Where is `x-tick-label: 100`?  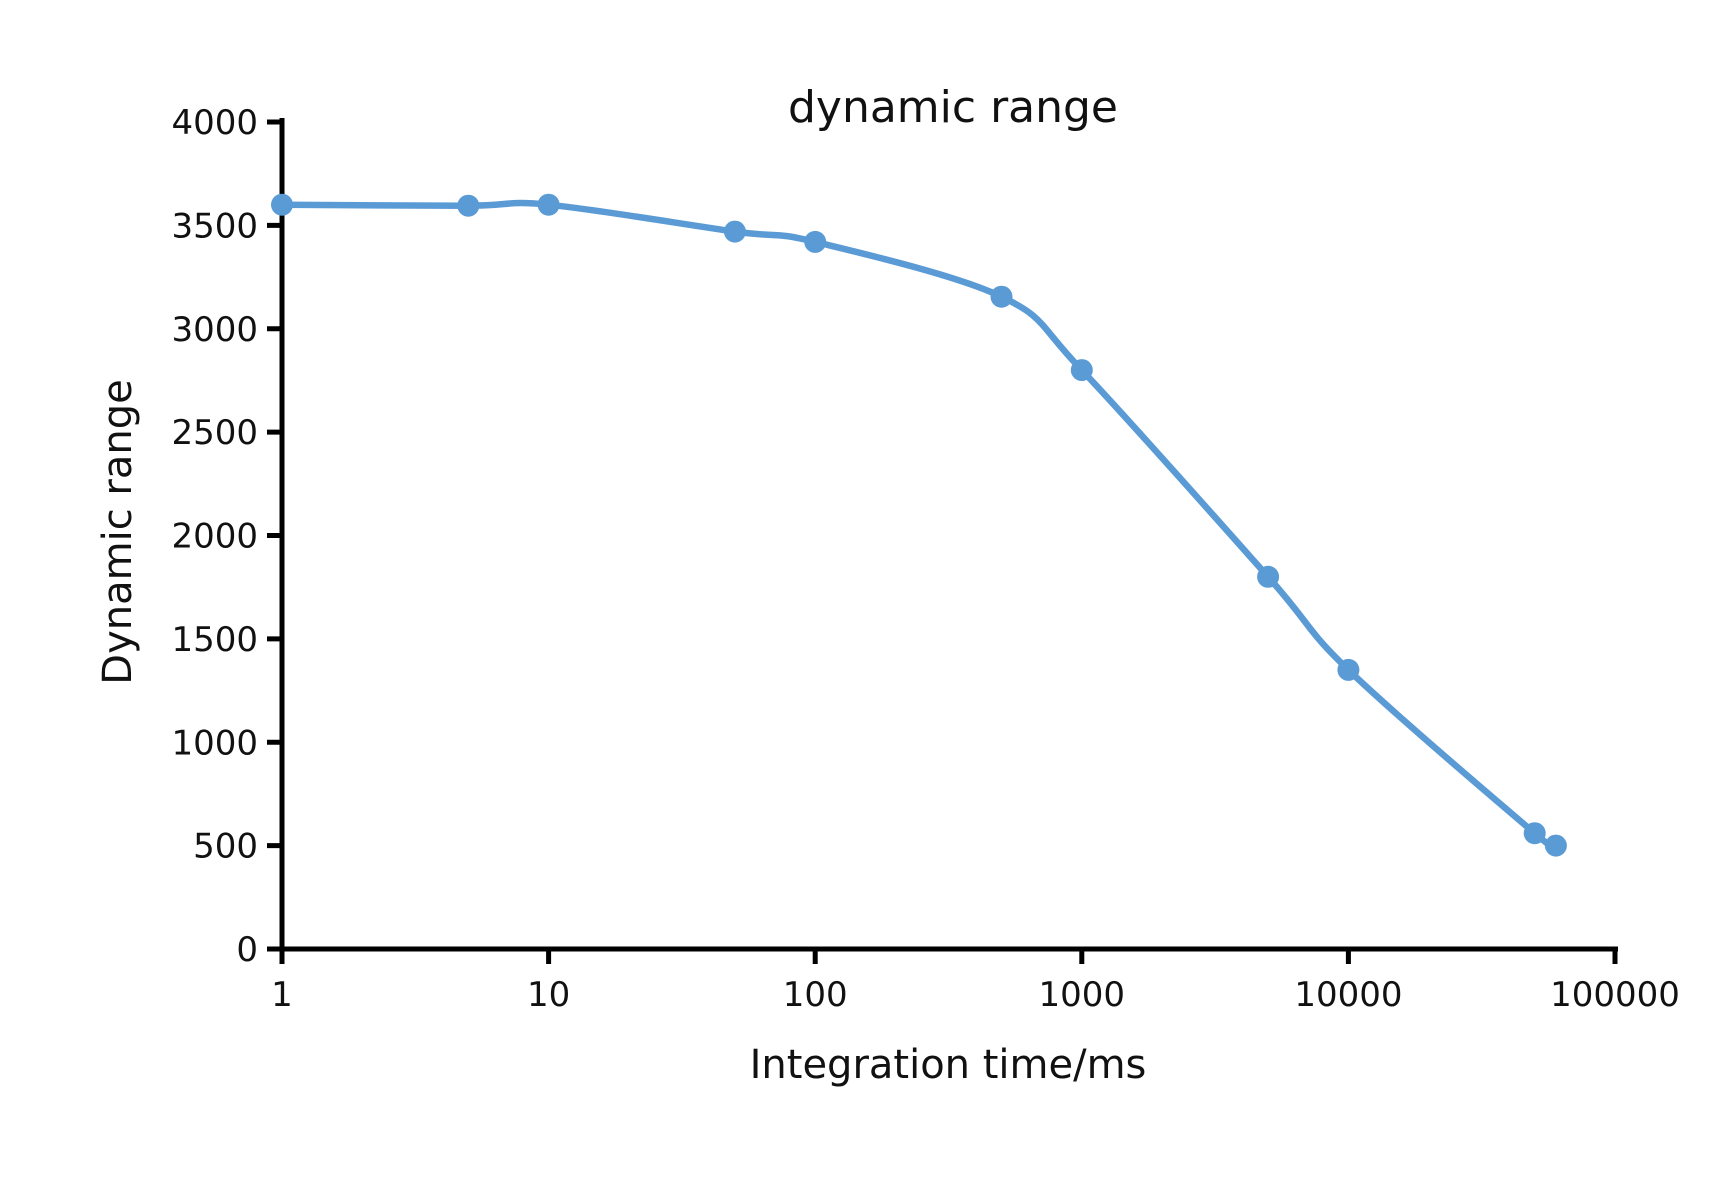
x-tick-label: 100 is located at coordinates (815, 995).